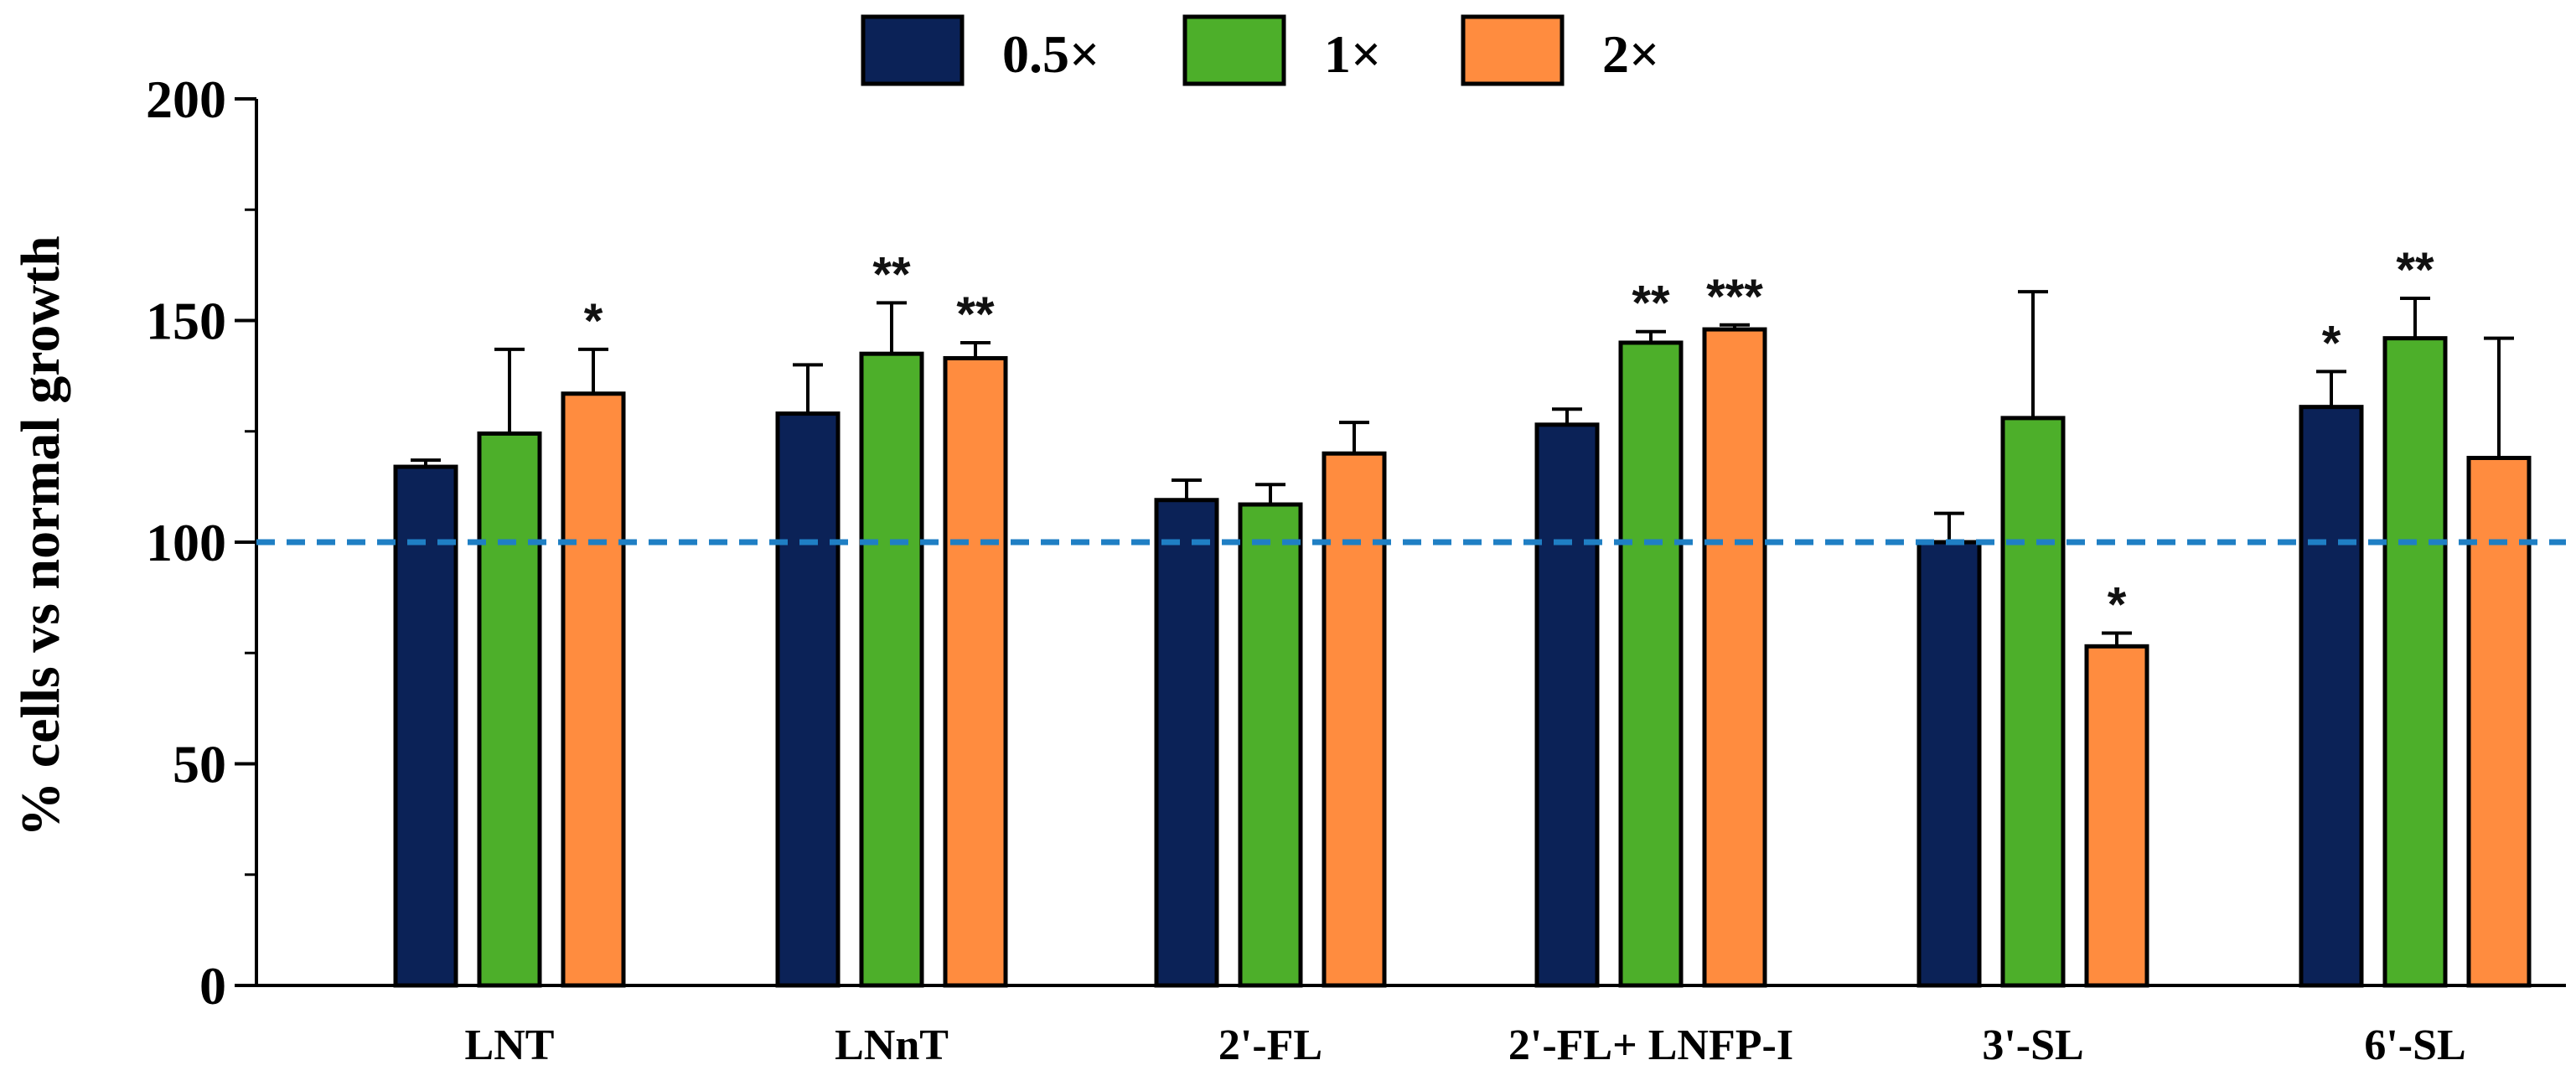 The width and height of the screenshot is (2576, 1086). Describe the element at coordinates (186, 321) in the screenshot. I see `y-tick-label: 150` at that location.